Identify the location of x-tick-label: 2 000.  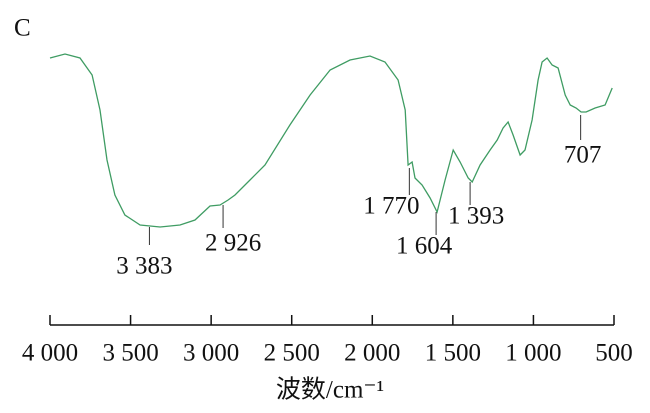
(372, 353).